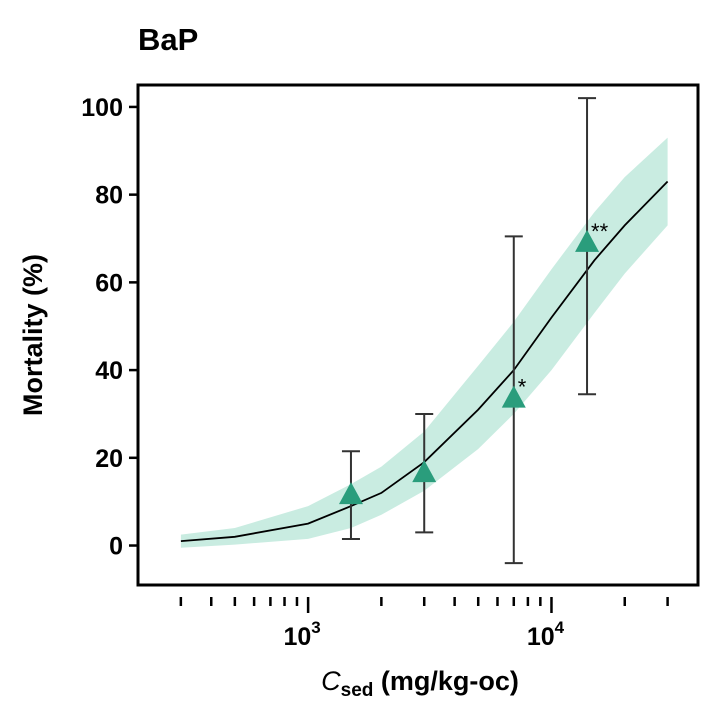 This screenshot has height=720, width=720. What do you see at coordinates (109, 196) in the screenshot?
I see `y-tick-label: 80` at bounding box center [109, 196].